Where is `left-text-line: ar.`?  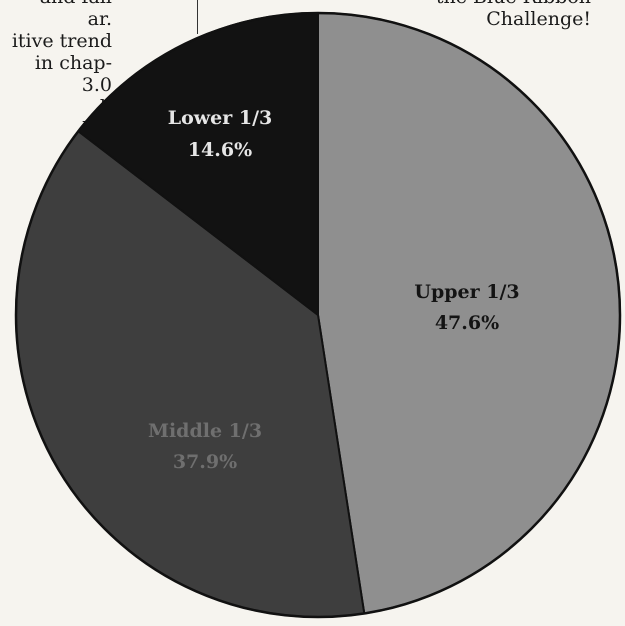 left-text-line: ar. is located at coordinates (99, 19).